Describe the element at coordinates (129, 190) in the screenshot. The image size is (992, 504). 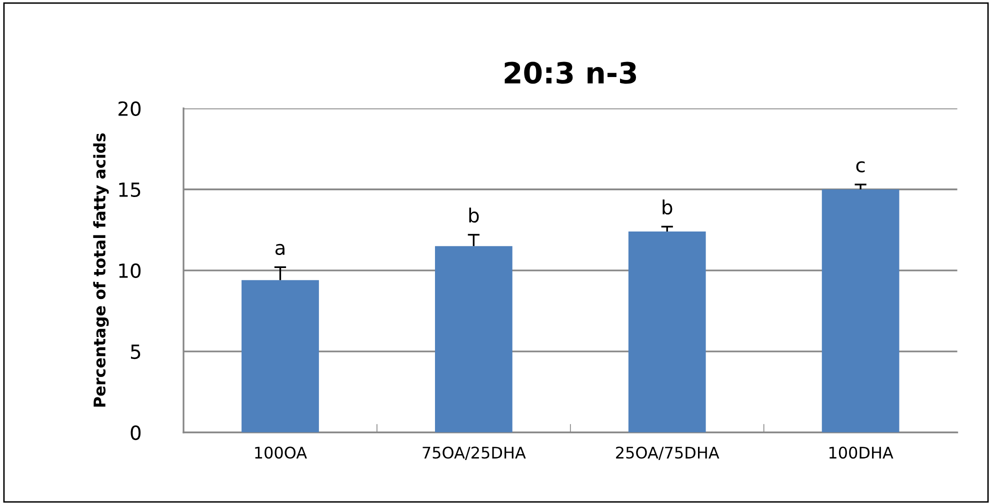
I see `y-tick-label: 15` at that location.